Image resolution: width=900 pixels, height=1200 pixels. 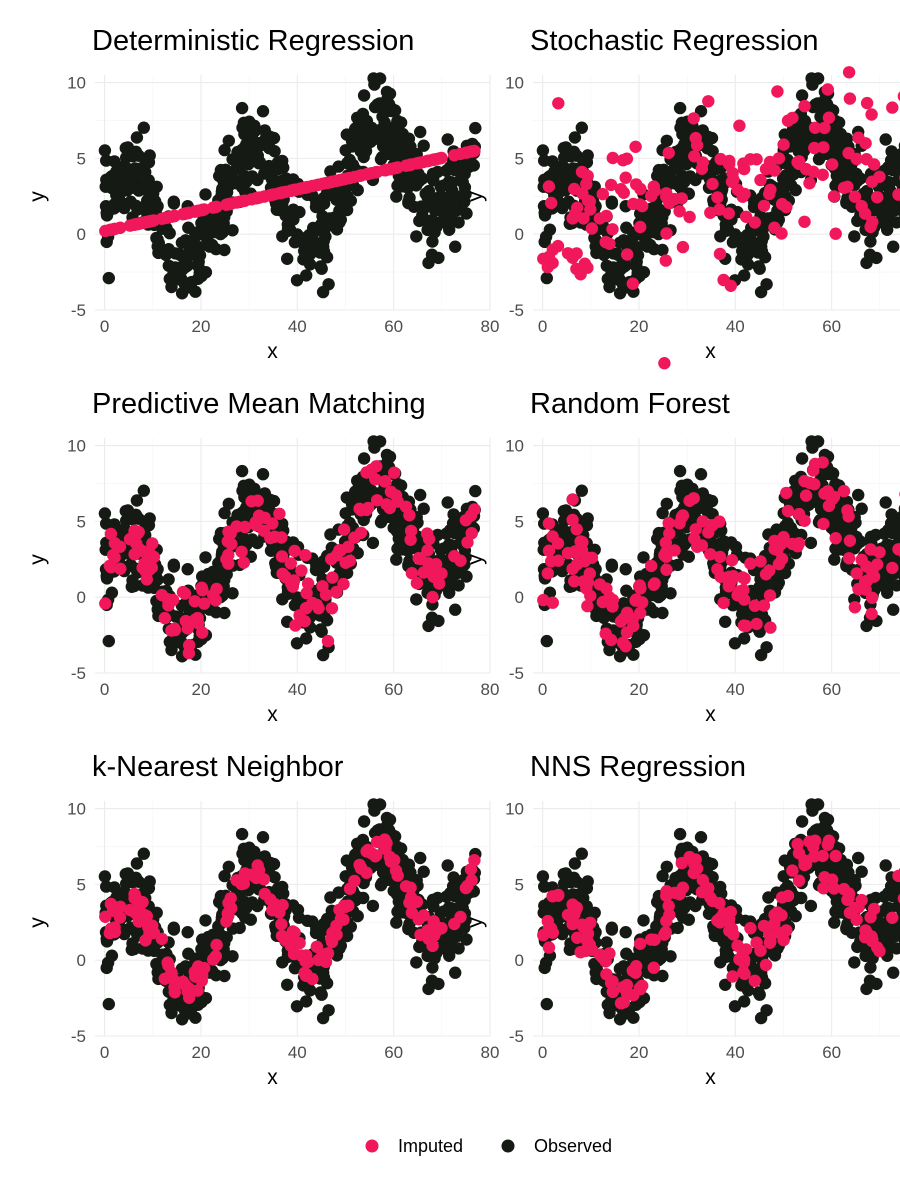 What do you see at coordinates (81, 521) in the screenshot?
I see `y-tick-label: 5` at bounding box center [81, 521].